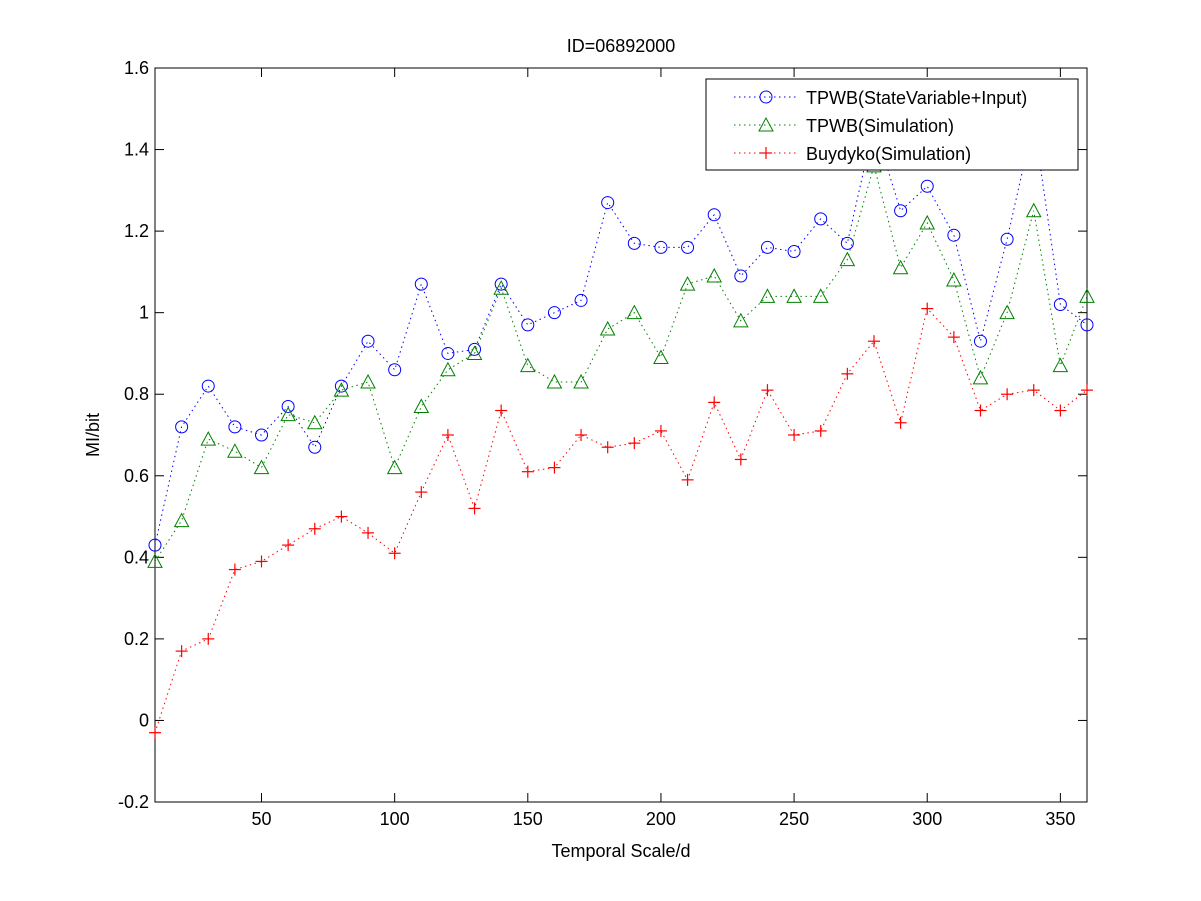  What do you see at coordinates (395, 819) in the screenshot?
I see `x-tick-label: 100` at bounding box center [395, 819].